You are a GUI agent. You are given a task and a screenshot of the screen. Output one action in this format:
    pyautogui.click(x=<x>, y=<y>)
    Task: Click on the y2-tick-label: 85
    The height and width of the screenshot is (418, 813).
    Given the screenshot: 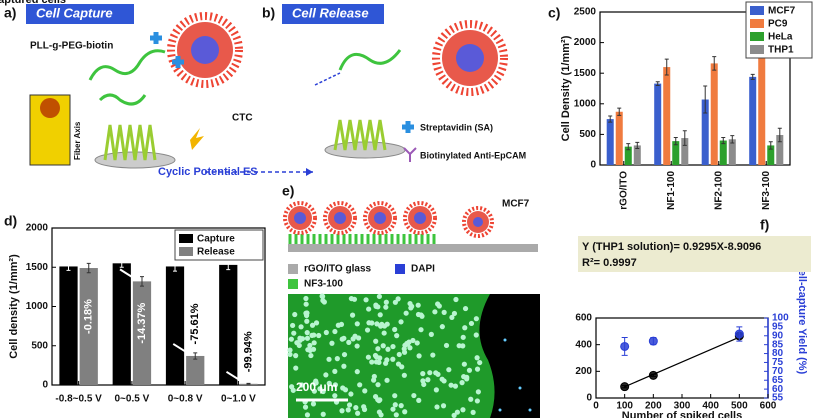 What is the action you would take?
    pyautogui.click(x=778, y=344)
    